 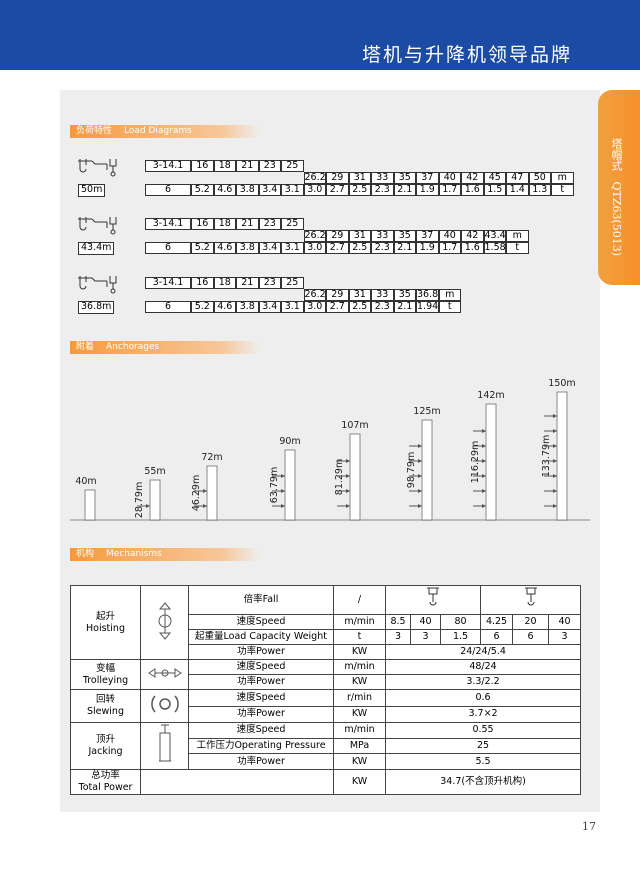 I want to click on table-row: 变幅 Trolleying 速度Speed m/min 48/24, so click(x=326, y=674).